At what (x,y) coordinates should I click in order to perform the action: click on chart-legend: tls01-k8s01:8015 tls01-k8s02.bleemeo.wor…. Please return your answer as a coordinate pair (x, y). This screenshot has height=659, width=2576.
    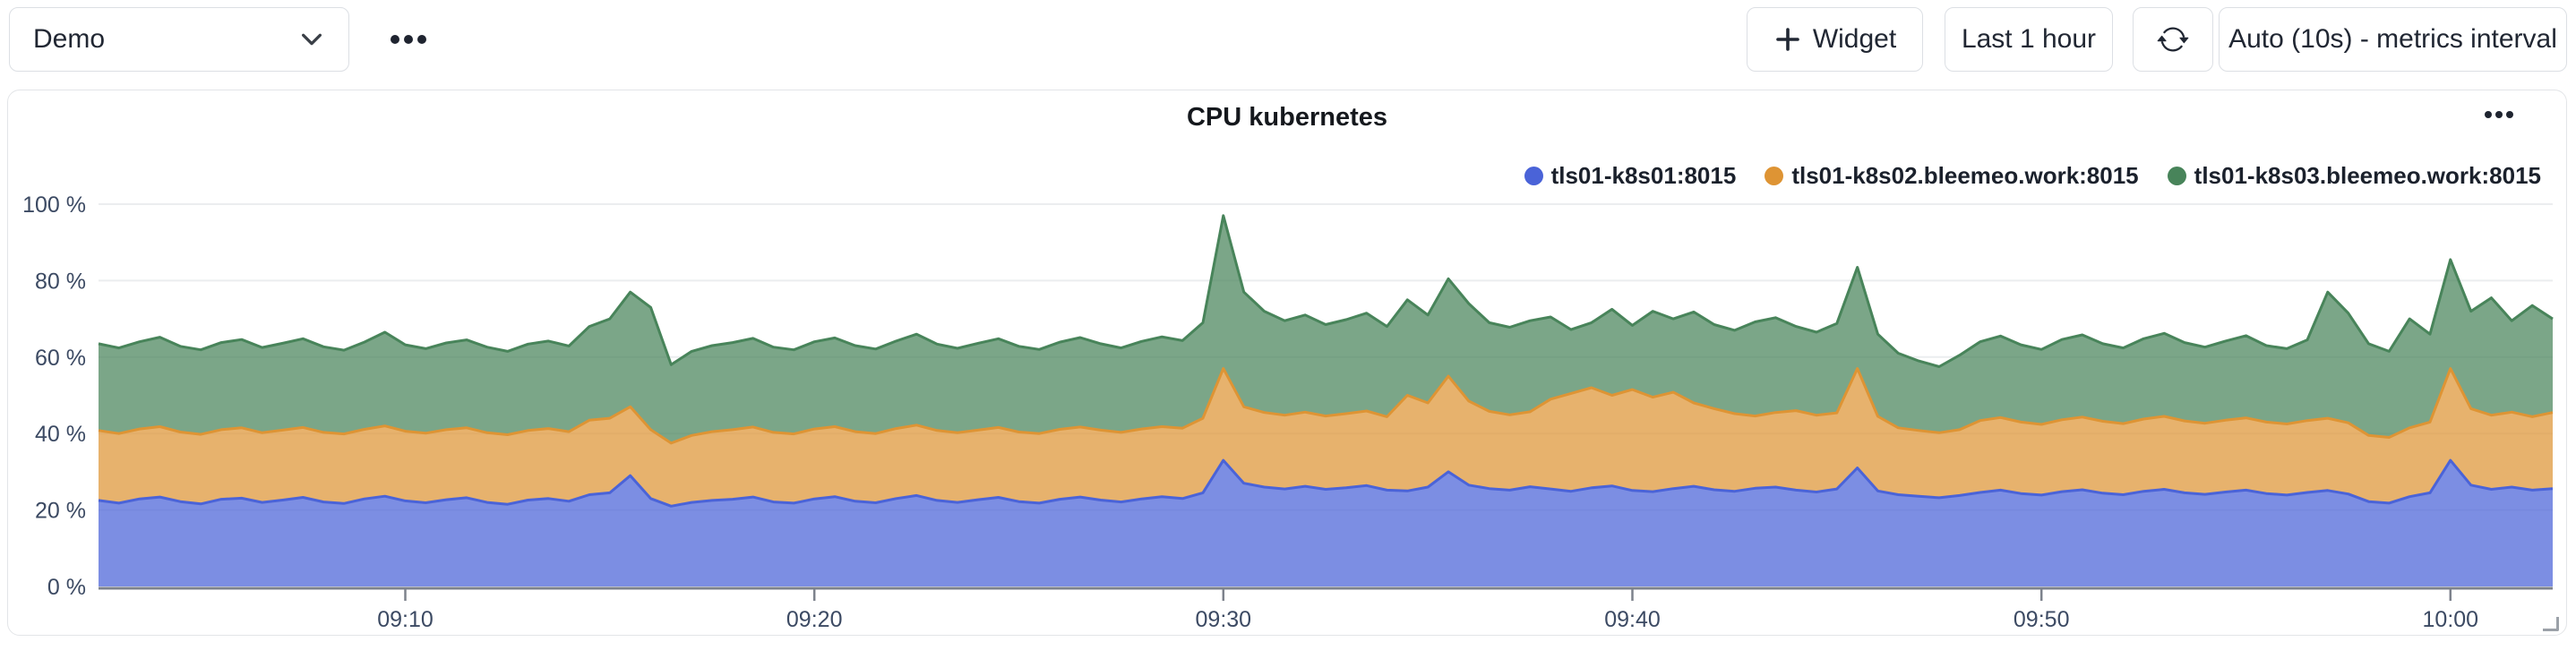
    Looking at the image, I should click on (2032, 175).